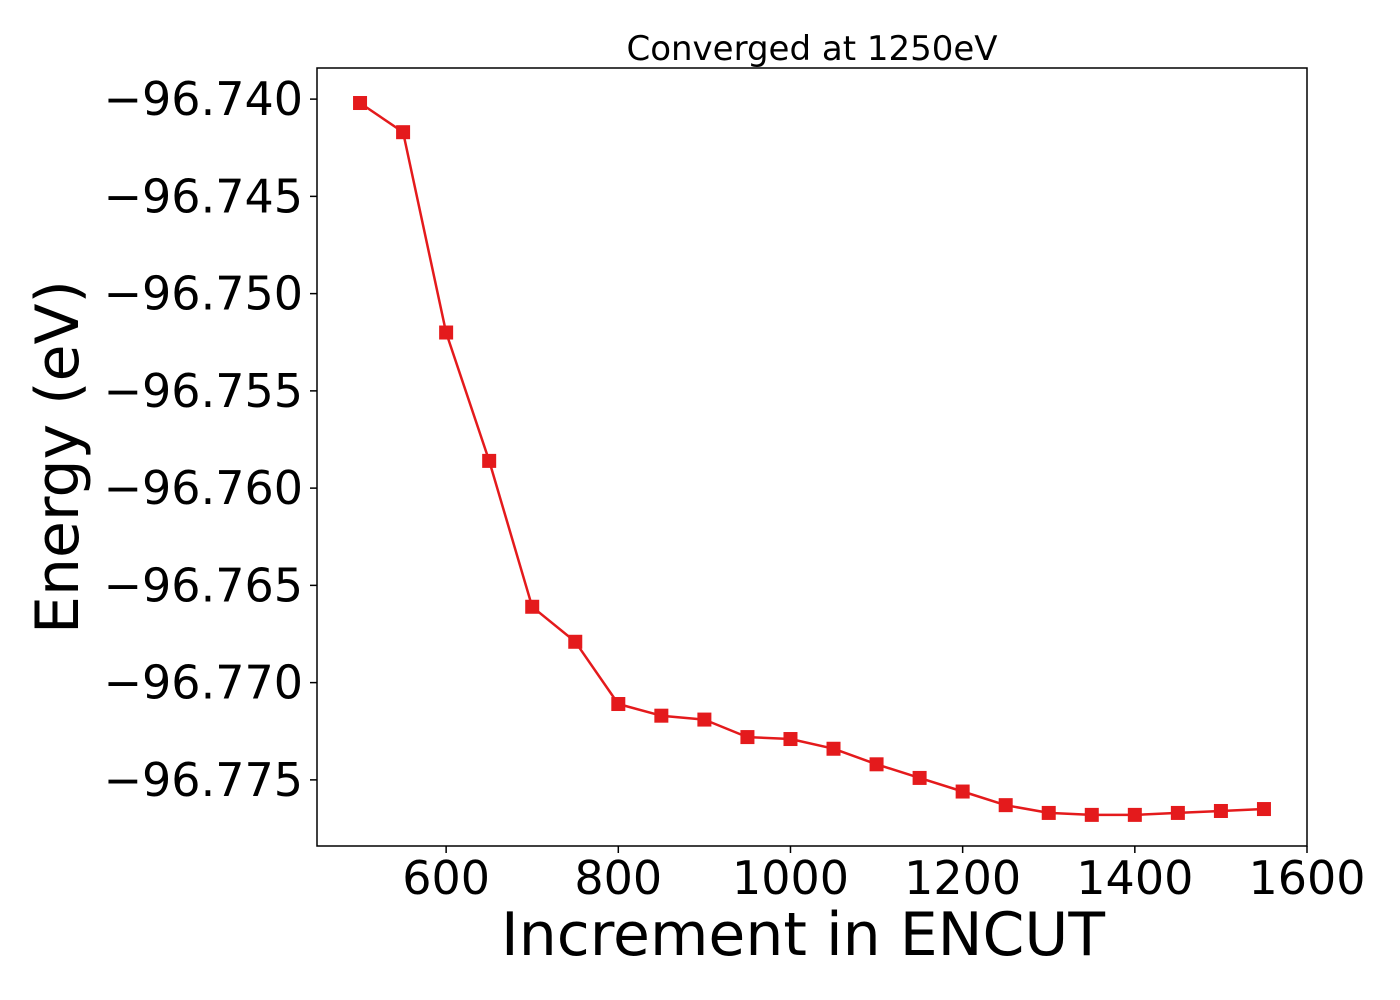 The width and height of the screenshot is (1400, 1000). I want to click on x-tick-label: 1000, so click(790, 878).